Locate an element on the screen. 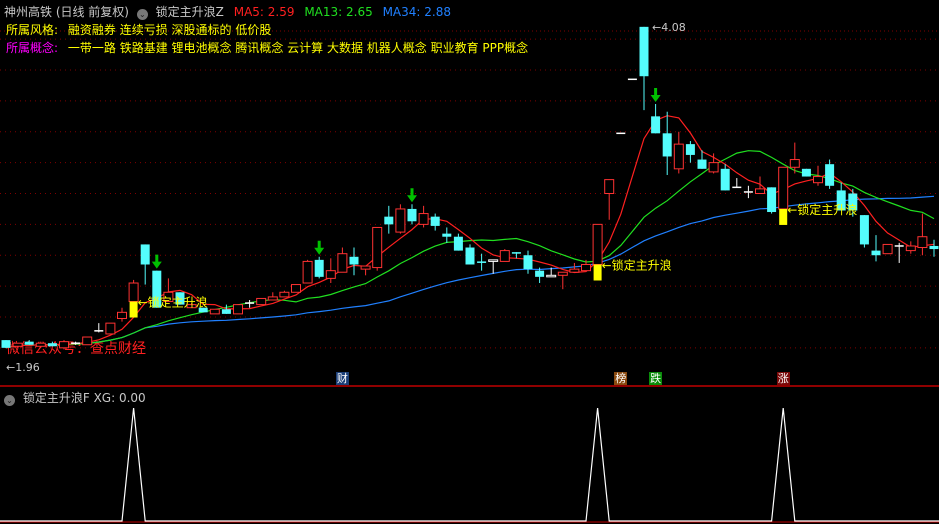 Image resolution: width=939 pixels, height=524 pixels. ma13-value: MA13: 2.65 is located at coordinates (338, 12).